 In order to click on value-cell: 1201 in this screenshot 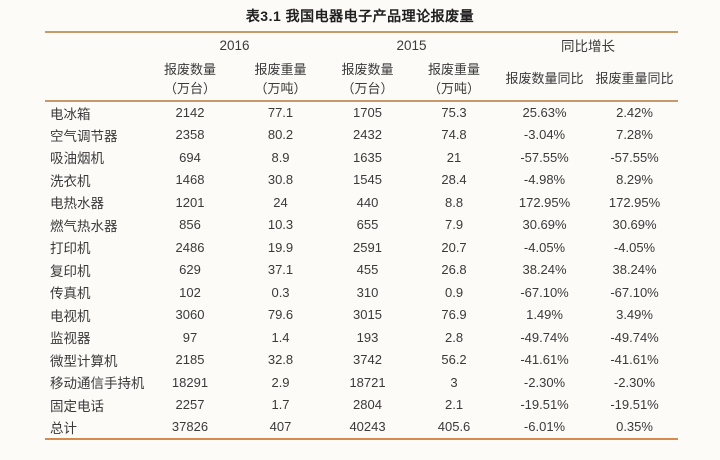, I will do `click(190, 202)`.